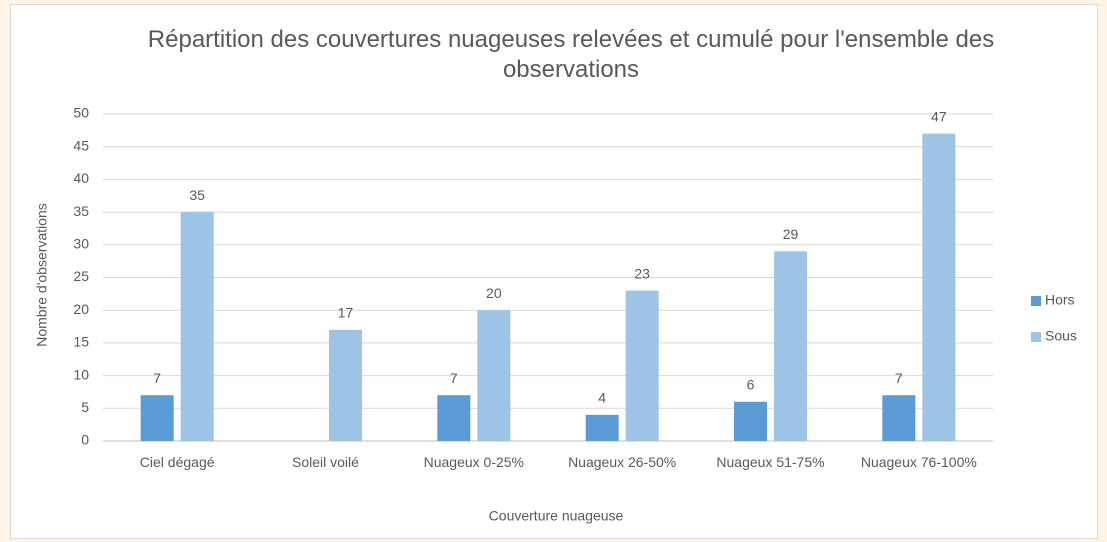  Describe the element at coordinates (81, 145) in the screenshot. I see `y-tick-label: 45` at that location.